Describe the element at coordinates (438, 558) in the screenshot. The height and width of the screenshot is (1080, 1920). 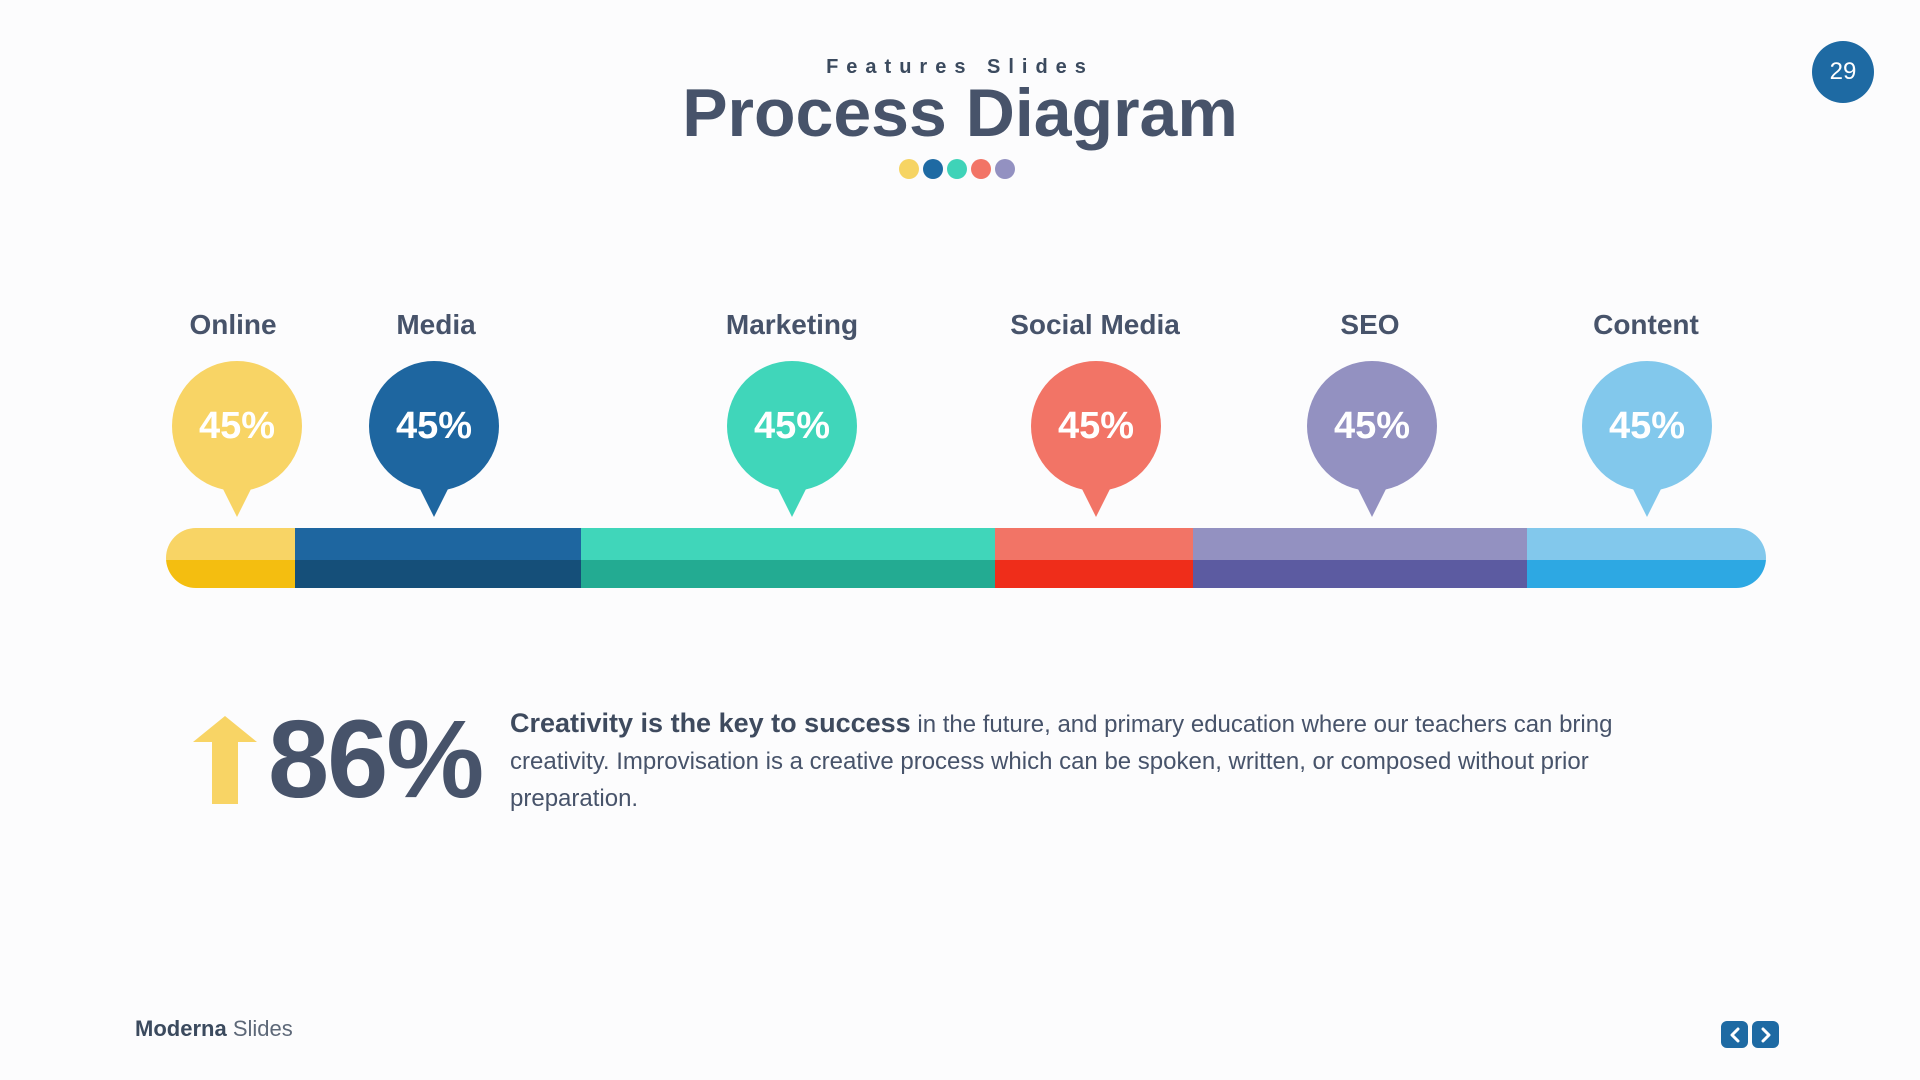
I see `bar-segment-media` at that location.